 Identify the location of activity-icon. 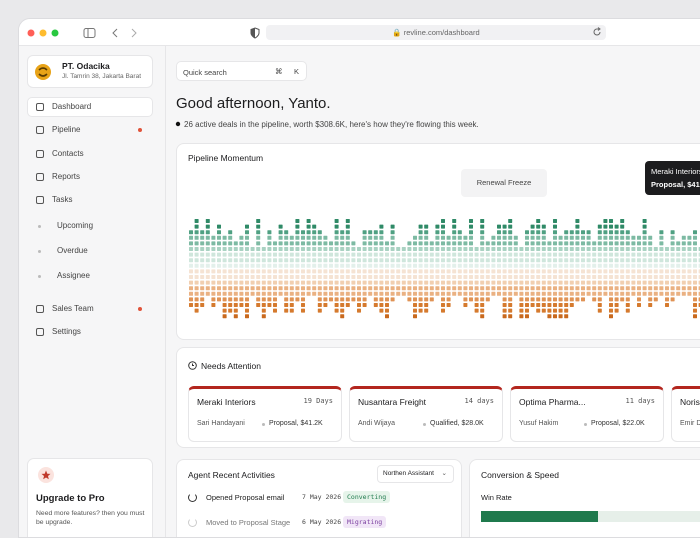
(192, 497).